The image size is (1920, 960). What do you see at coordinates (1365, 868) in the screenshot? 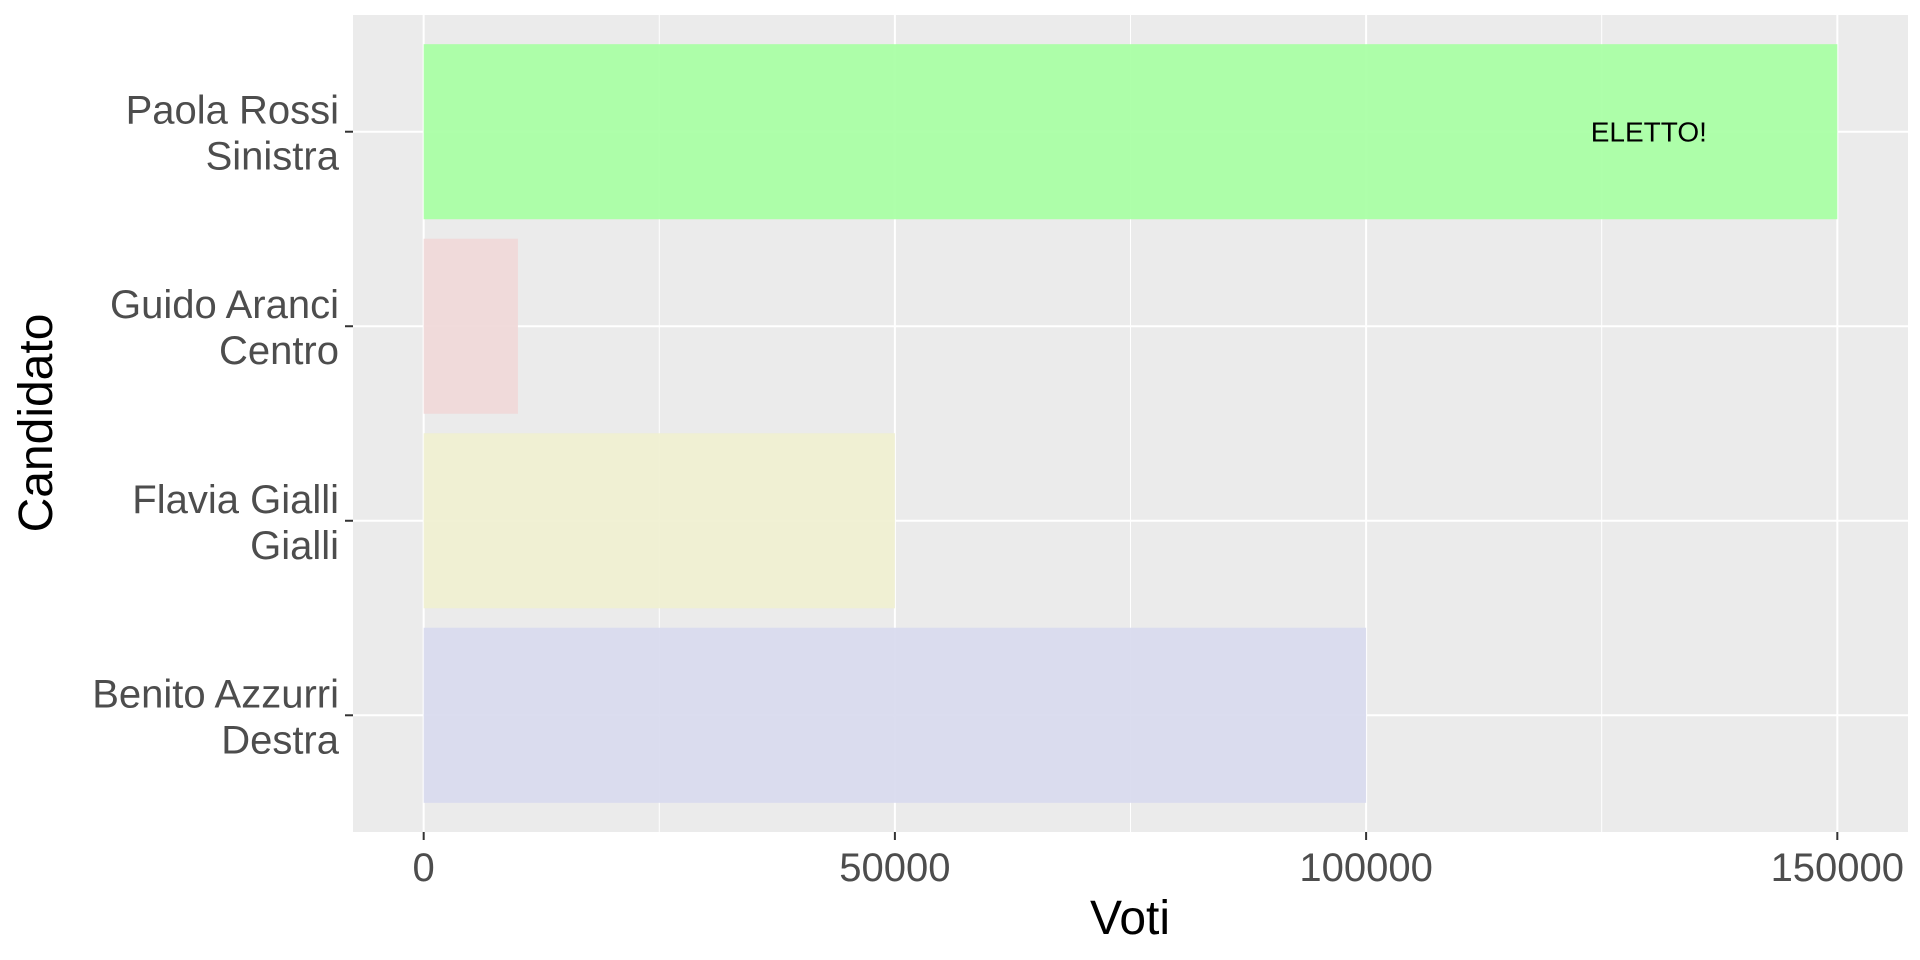
I see `x-tick-label: 100000` at bounding box center [1365, 868].